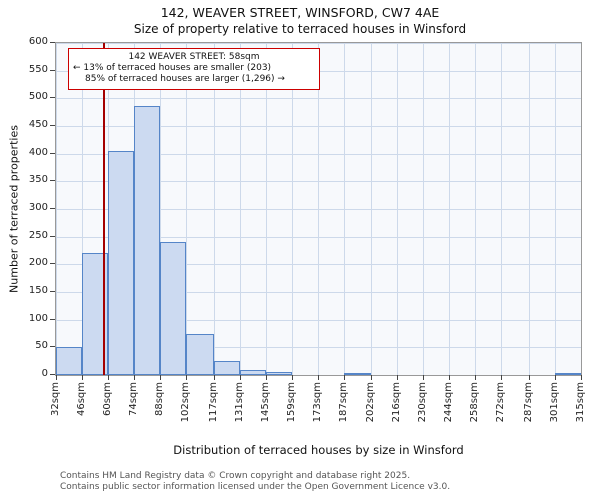  I want to click on annotation-property-line: 142 WEAVER STREET: 58sqm, so click(194, 57).